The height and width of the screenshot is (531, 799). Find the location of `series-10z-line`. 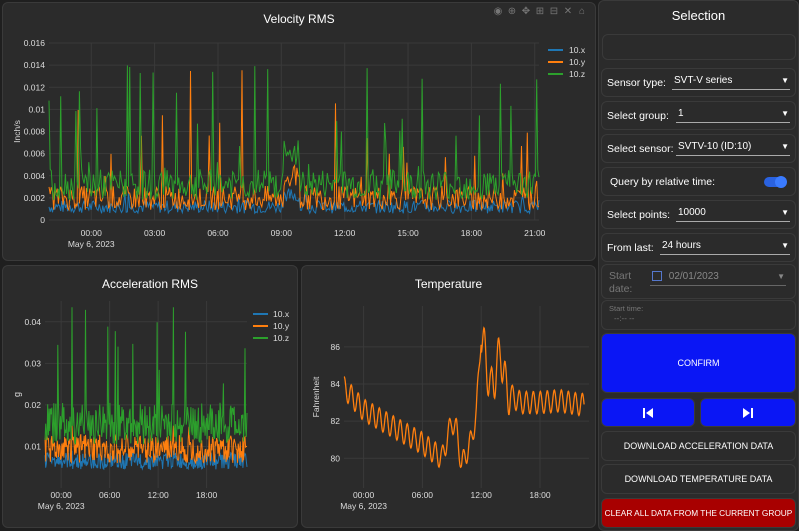

series-10z-line is located at coordinates (146, 376).